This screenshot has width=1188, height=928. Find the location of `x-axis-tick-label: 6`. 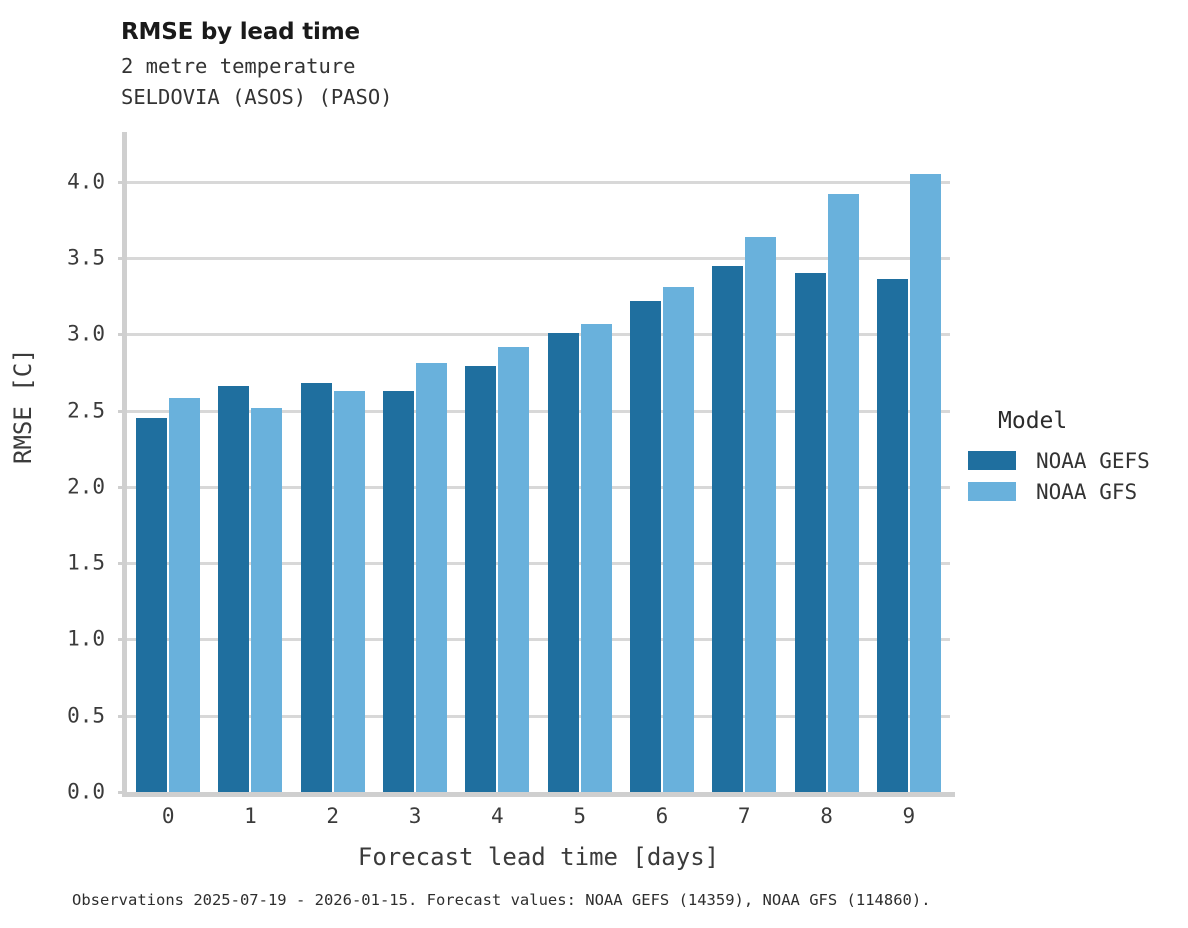

x-axis-tick-label: 6 is located at coordinates (662, 816).